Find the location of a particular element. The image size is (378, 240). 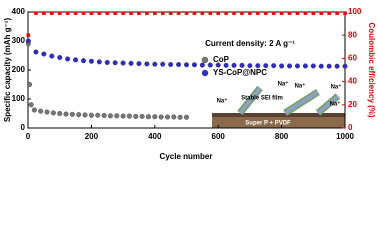

legend-label: CoP is located at coordinates (221, 59).